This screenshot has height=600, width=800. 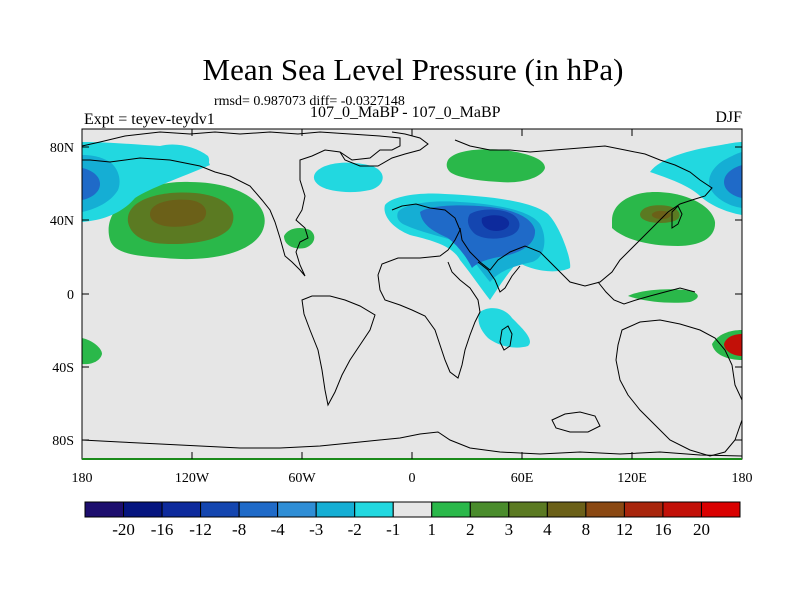 What do you see at coordinates (62, 148) in the screenshot?
I see `lat-label-80n: 80N` at bounding box center [62, 148].